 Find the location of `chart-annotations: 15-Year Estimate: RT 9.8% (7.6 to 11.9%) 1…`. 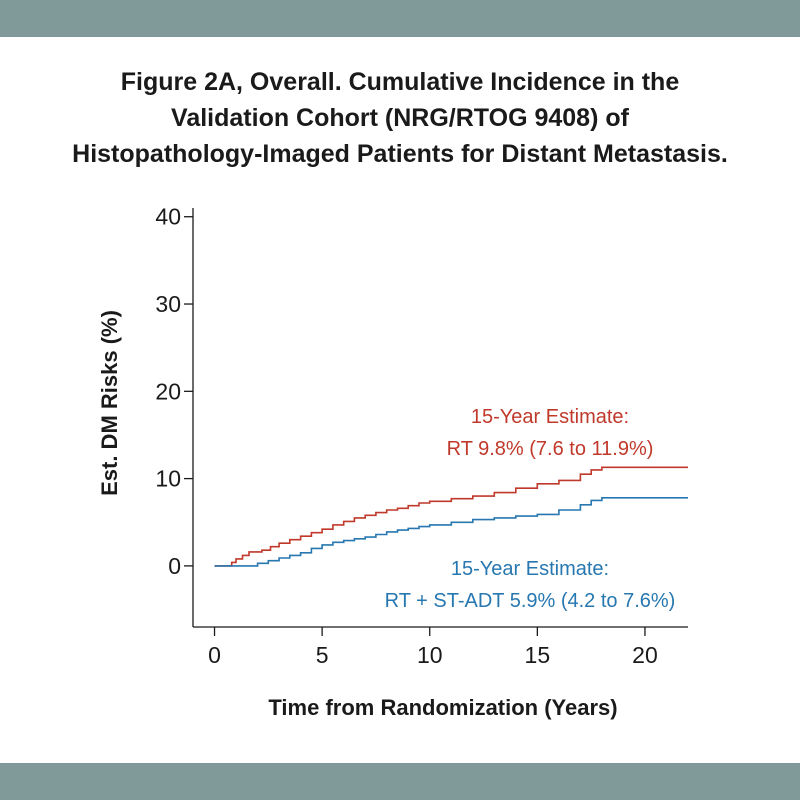

chart-annotations: 15-Year Estimate: RT 9.8% (7.6 to 11.9%) 1… is located at coordinates (530, 509).